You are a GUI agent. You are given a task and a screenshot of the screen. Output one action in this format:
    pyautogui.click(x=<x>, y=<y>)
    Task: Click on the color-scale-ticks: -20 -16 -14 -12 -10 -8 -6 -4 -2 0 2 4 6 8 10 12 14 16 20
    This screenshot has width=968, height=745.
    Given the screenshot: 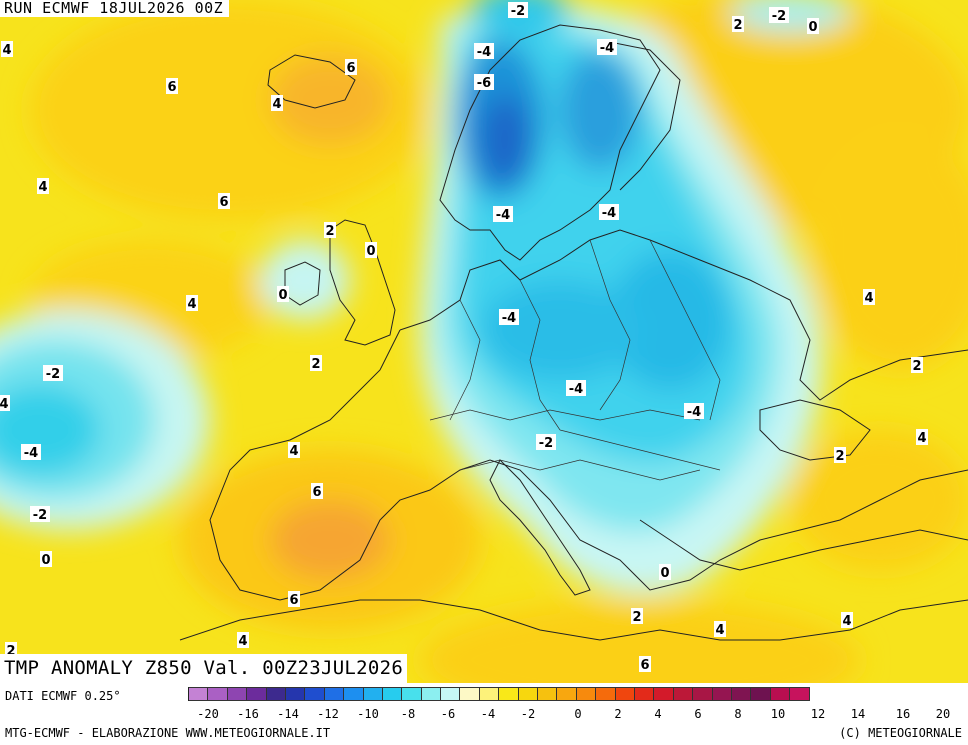 What is the action you would take?
    pyautogui.click(x=576, y=715)
    